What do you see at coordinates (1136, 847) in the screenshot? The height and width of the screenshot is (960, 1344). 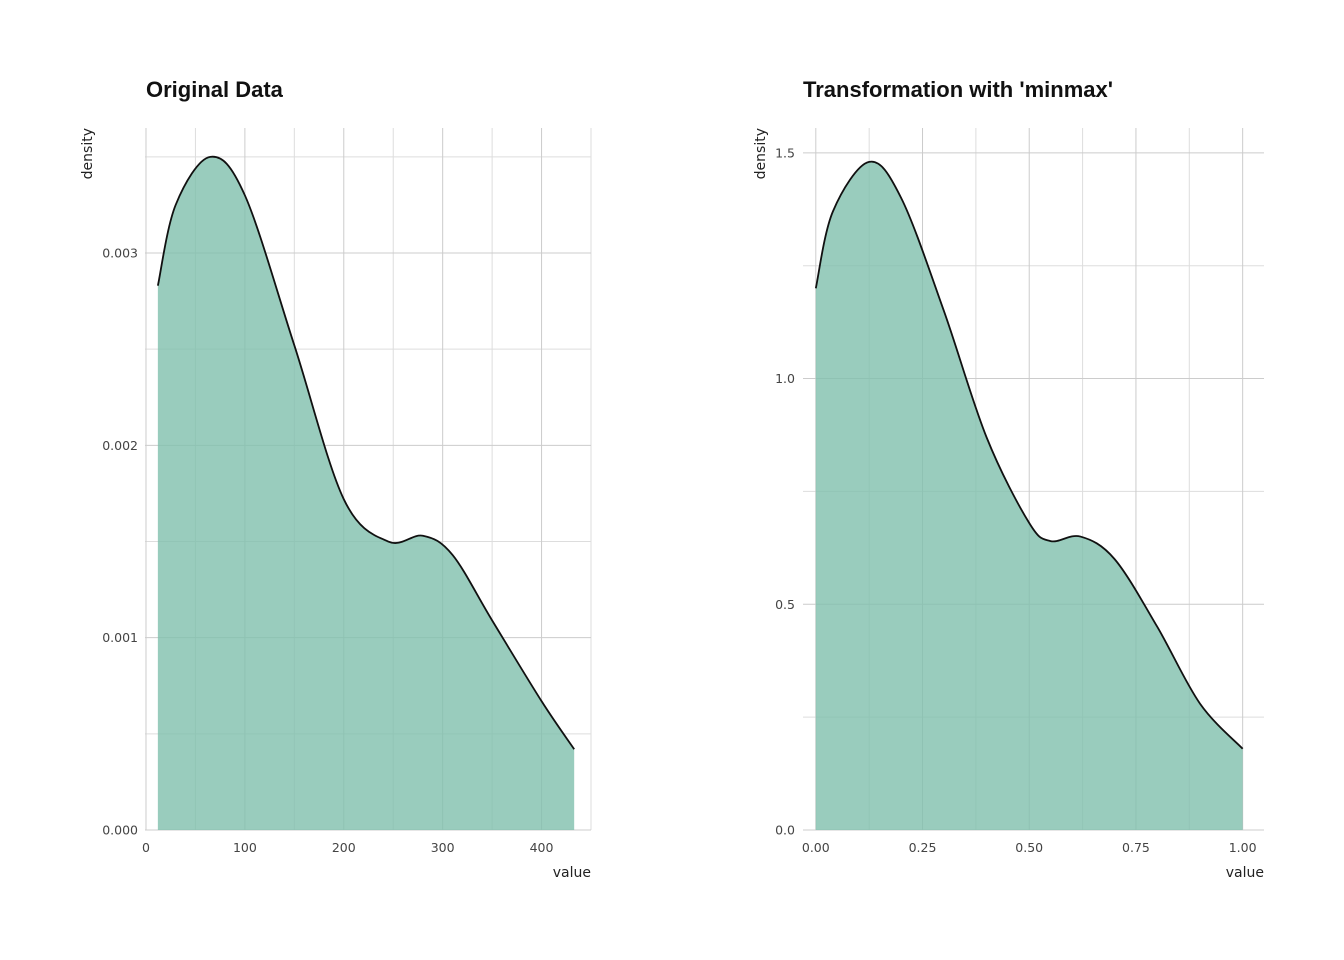 I see `x-tick-label: 0.75` at bounding box center [1136, 847].